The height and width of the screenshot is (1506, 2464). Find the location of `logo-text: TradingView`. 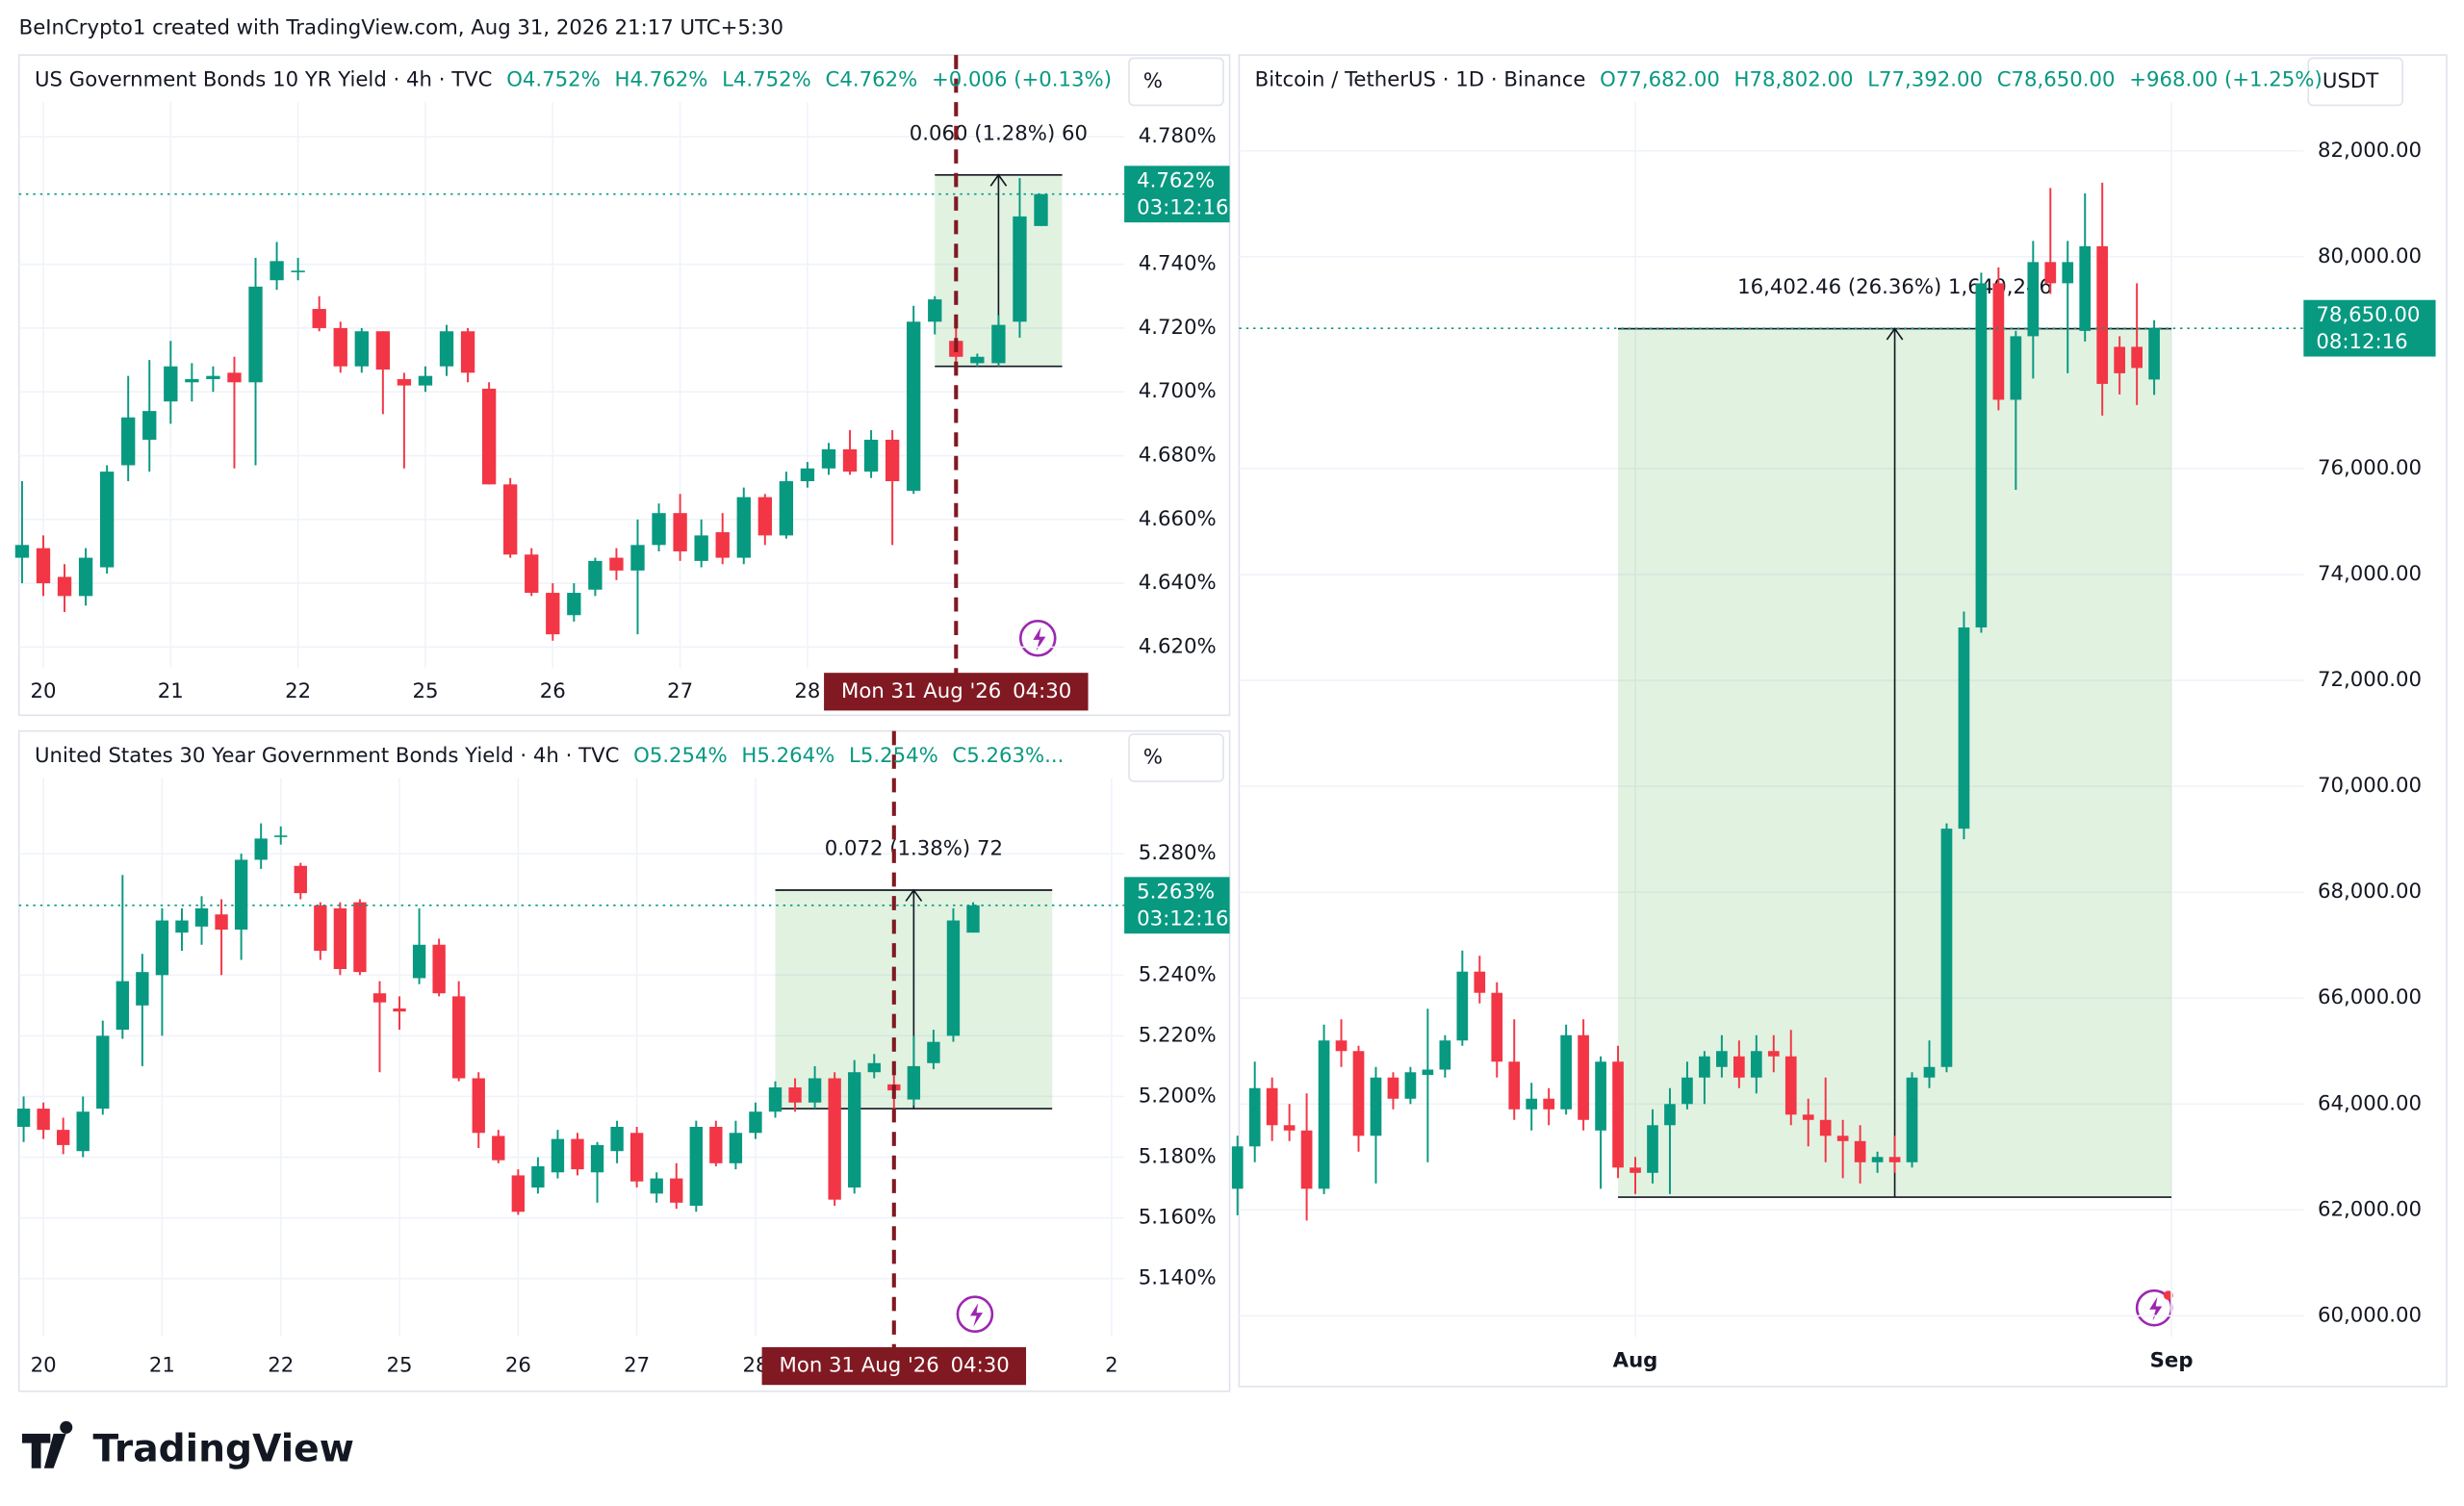

logo-text: TradingView is located at coordinates (222, 1448).